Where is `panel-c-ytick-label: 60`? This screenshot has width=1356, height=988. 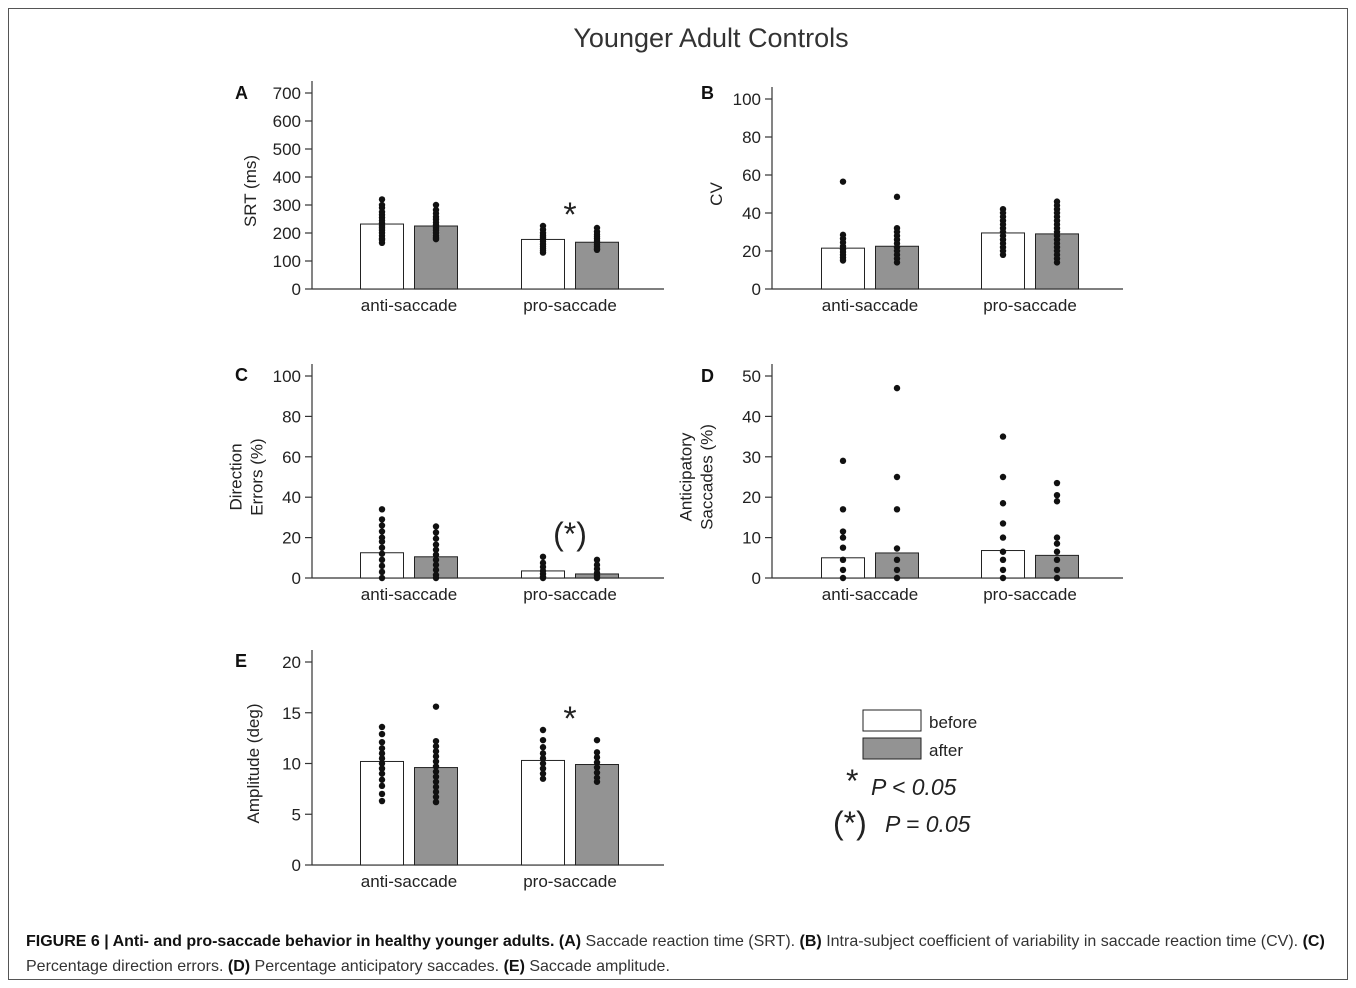 panel-c-ytick-label: 60 is located at coordinates (291, 457).